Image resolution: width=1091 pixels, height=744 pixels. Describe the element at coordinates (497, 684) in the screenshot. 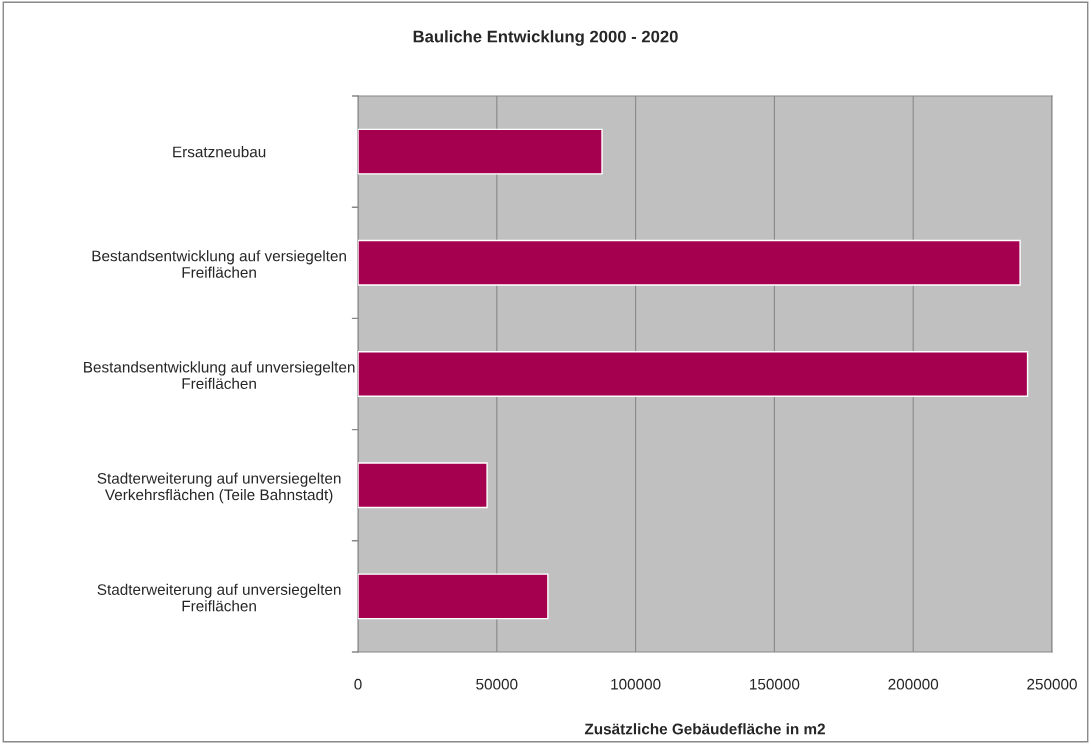

I see `x-tick-label: 50000` at that location.